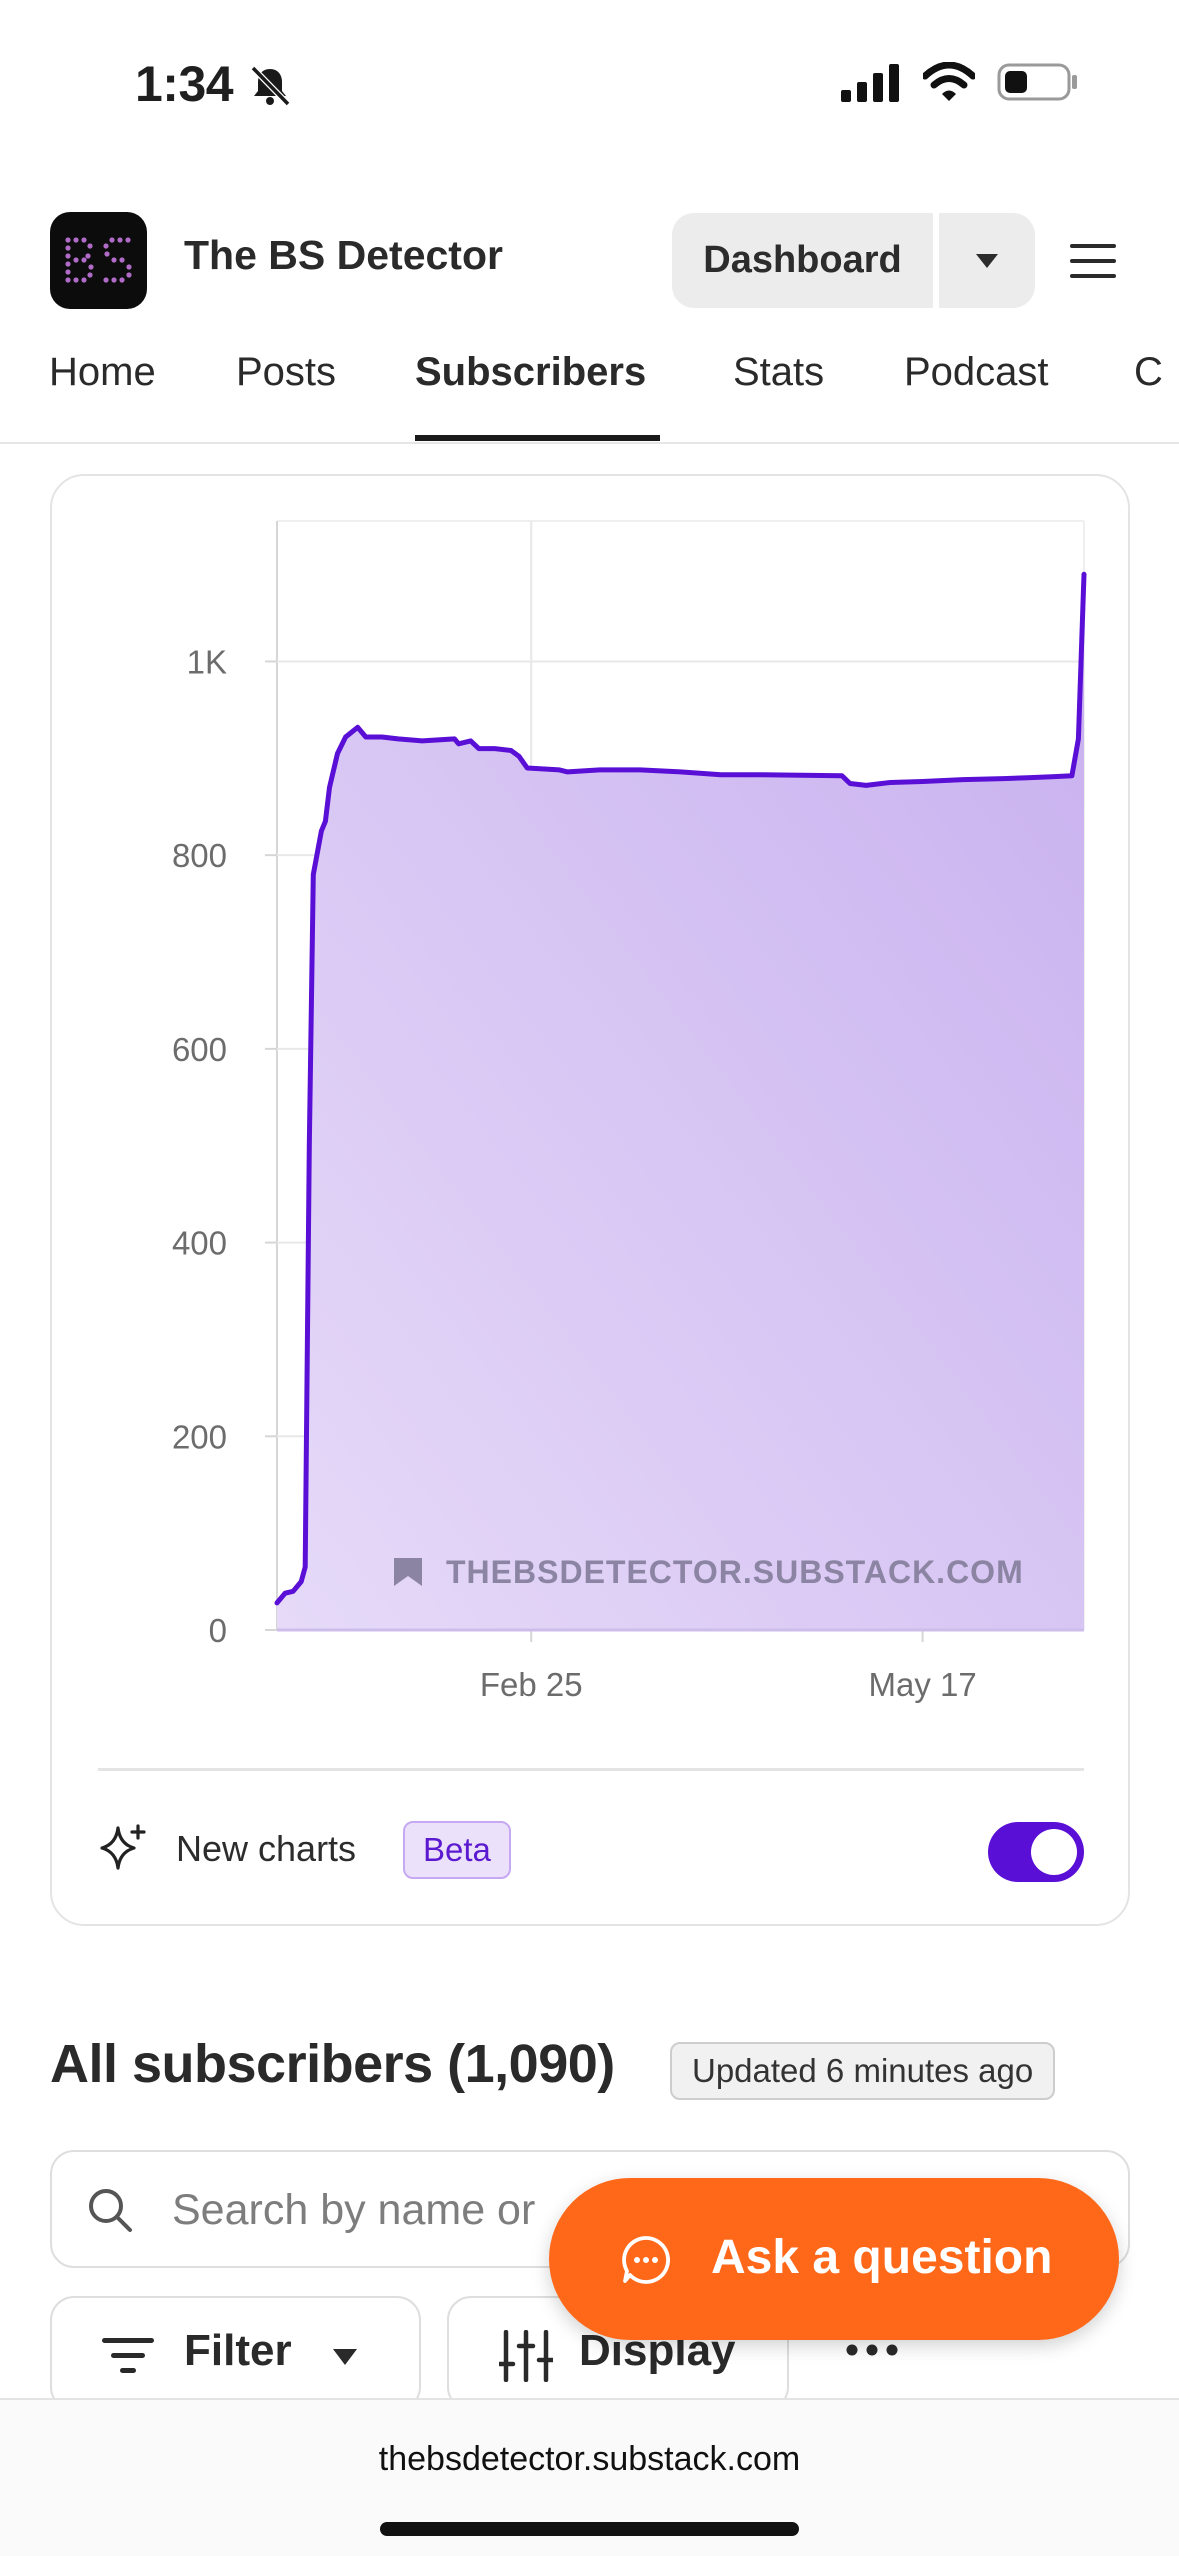 The height and width of the screenshot is (2556, 1179). What do you see at coordinates (123, 1847) in the screenshot?
I see `sparkle-icon` at bounding box center [123, 1847].